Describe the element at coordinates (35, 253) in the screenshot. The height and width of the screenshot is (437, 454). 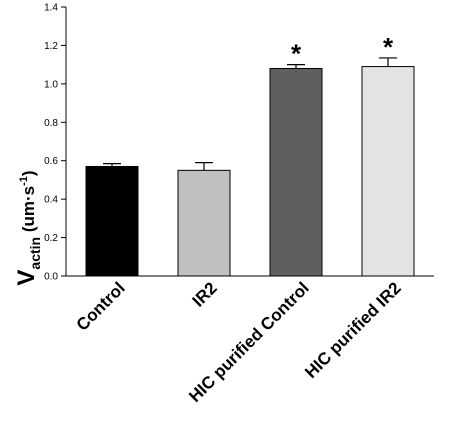
I see `y-label-subscript: actin` at that location.